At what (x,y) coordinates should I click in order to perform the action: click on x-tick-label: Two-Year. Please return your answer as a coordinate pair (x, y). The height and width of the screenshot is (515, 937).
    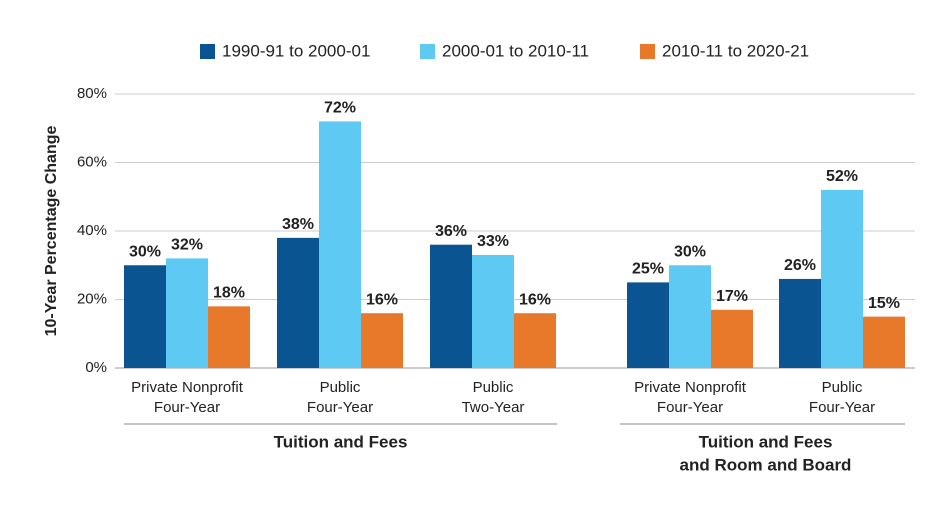
    Looking at the image, I should click on (493, 407).